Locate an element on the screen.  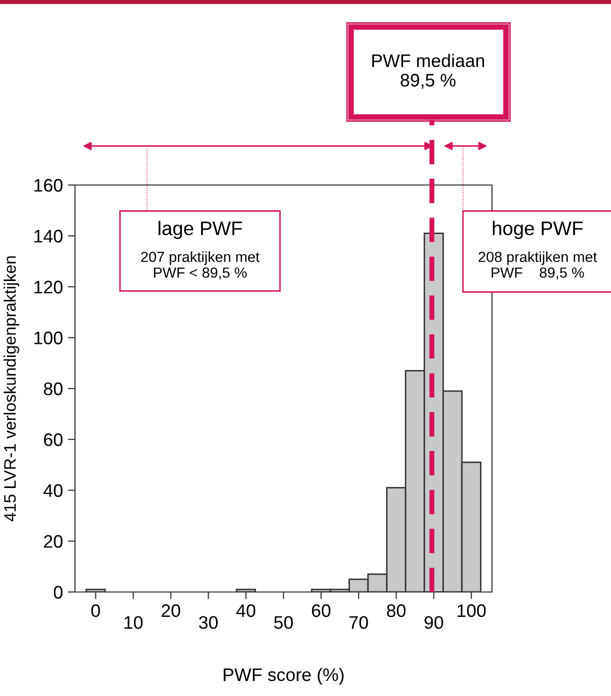
x2-tick-label: 50 is located at coordinates (283, 622).